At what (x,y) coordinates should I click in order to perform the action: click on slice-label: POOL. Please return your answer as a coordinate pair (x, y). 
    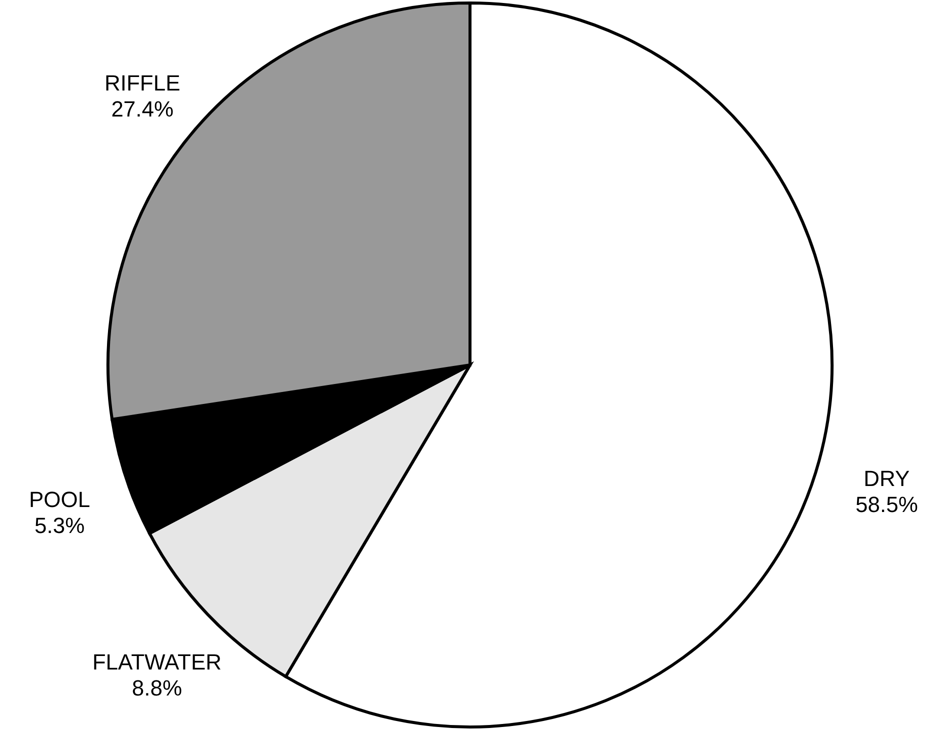
    Looking at the image, I should click on (59, 499).